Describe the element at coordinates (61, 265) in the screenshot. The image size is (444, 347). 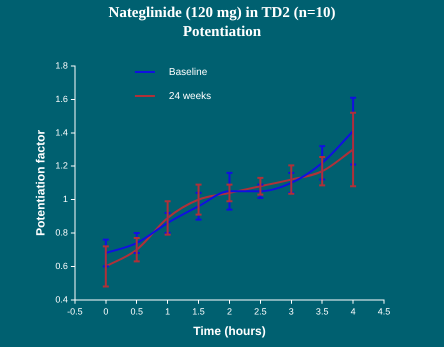
I see `y-tick-label: 0.6` at that location.